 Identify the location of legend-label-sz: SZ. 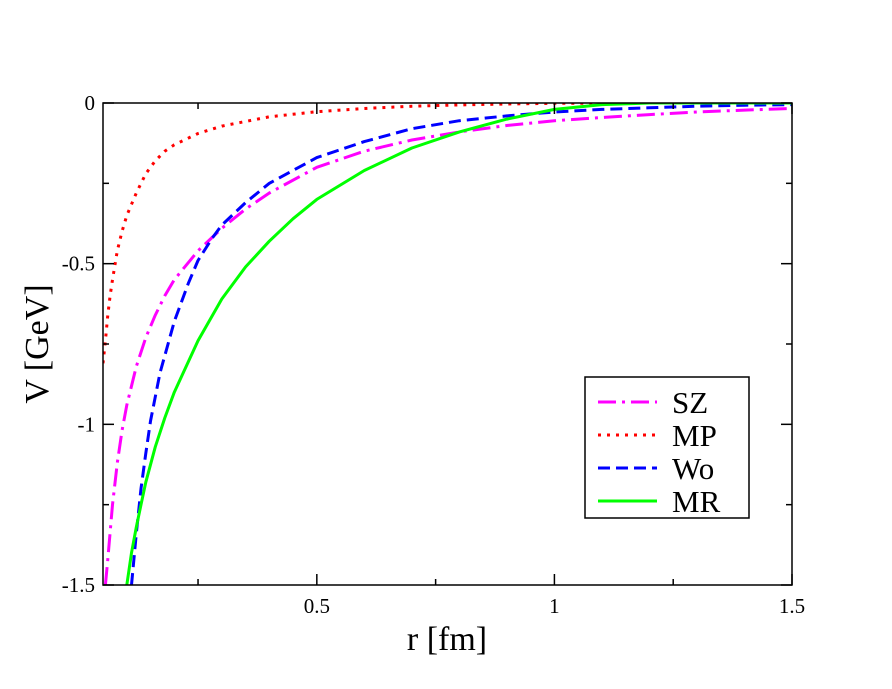
(690, 402).